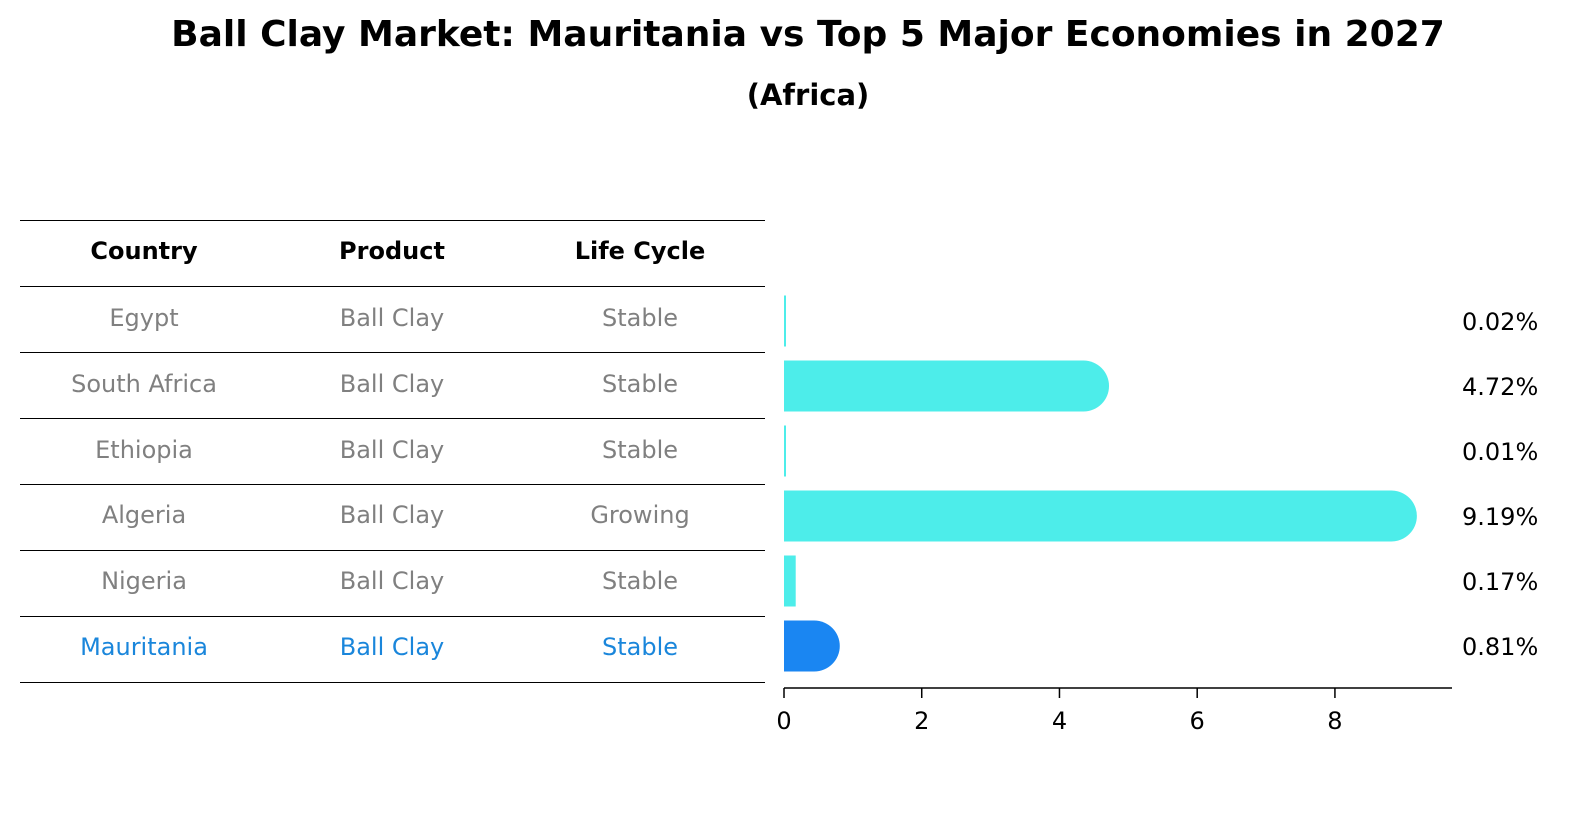 Image resolution: width=1586 pixels, height=823 pixels. I want to click on chart-subtitle: (Africa), so click(808, 95).